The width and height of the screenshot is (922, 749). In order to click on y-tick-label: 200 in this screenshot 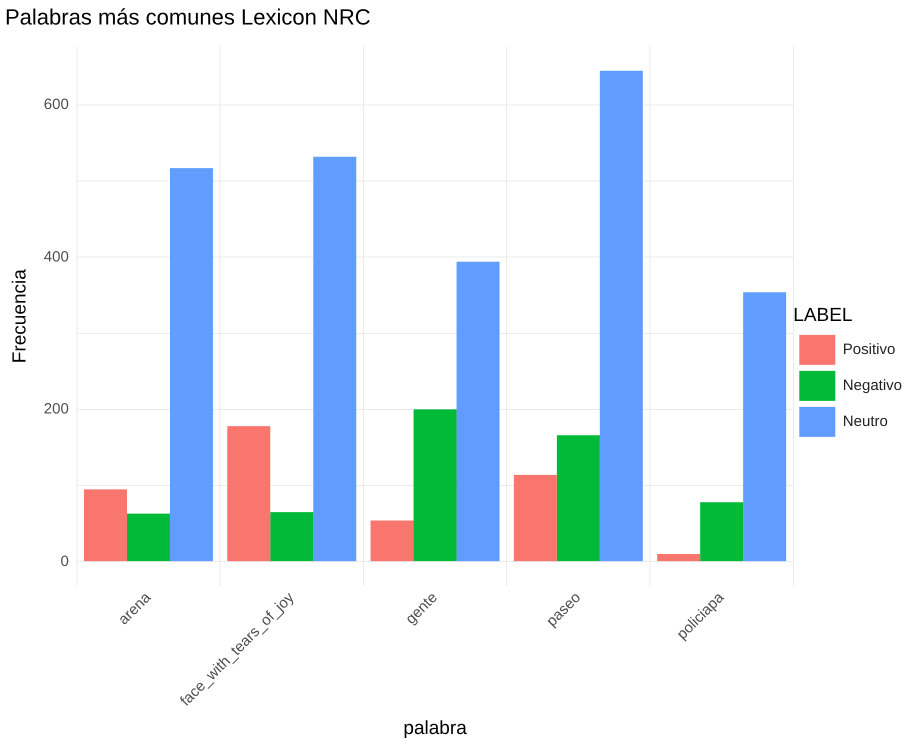, I will do `click(56, 409)`.